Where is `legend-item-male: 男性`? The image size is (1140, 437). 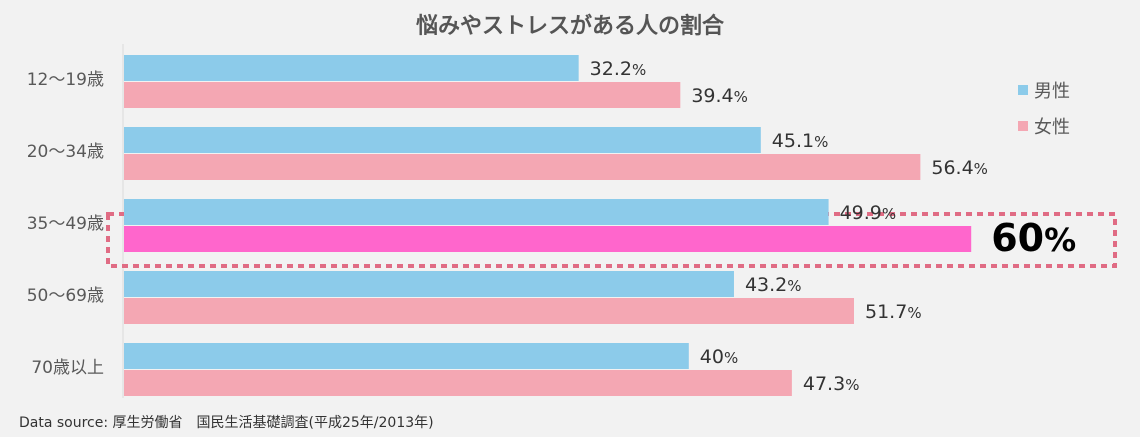
legend-item-male: 男性 is located at coordinates (1044, 90).